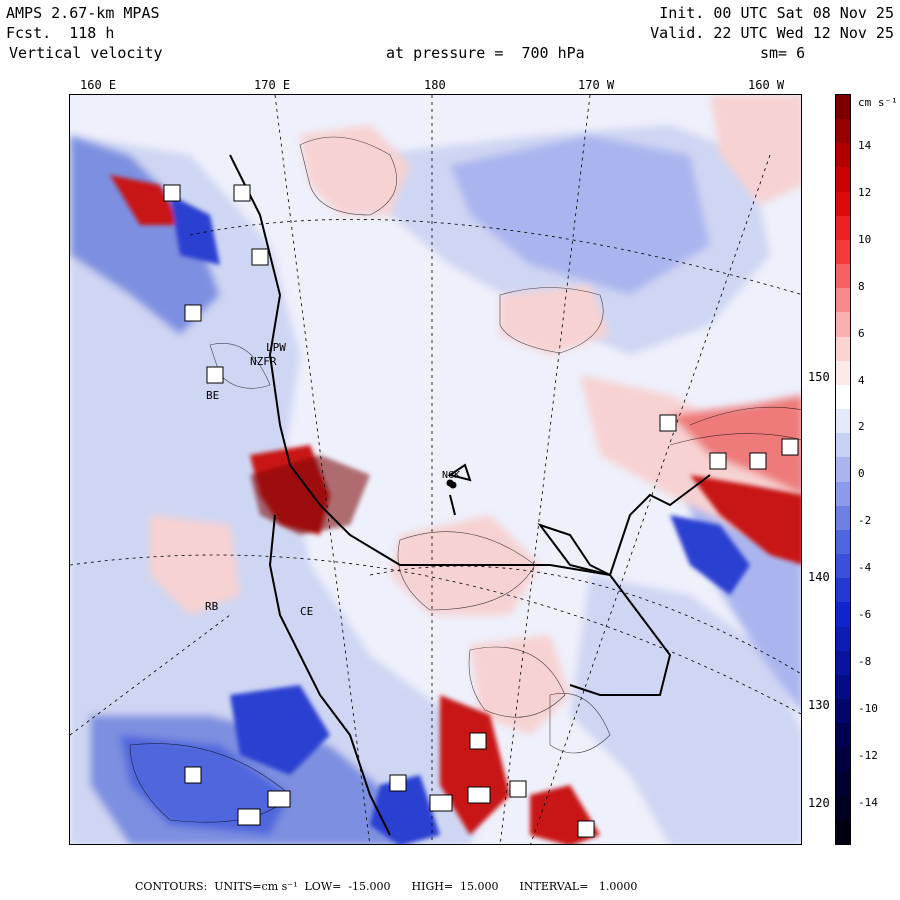  What do you see at coordinates (280, 730) in the screenshot?
I see `strong-negative-sw-coast` at bounding box center [280, 730].